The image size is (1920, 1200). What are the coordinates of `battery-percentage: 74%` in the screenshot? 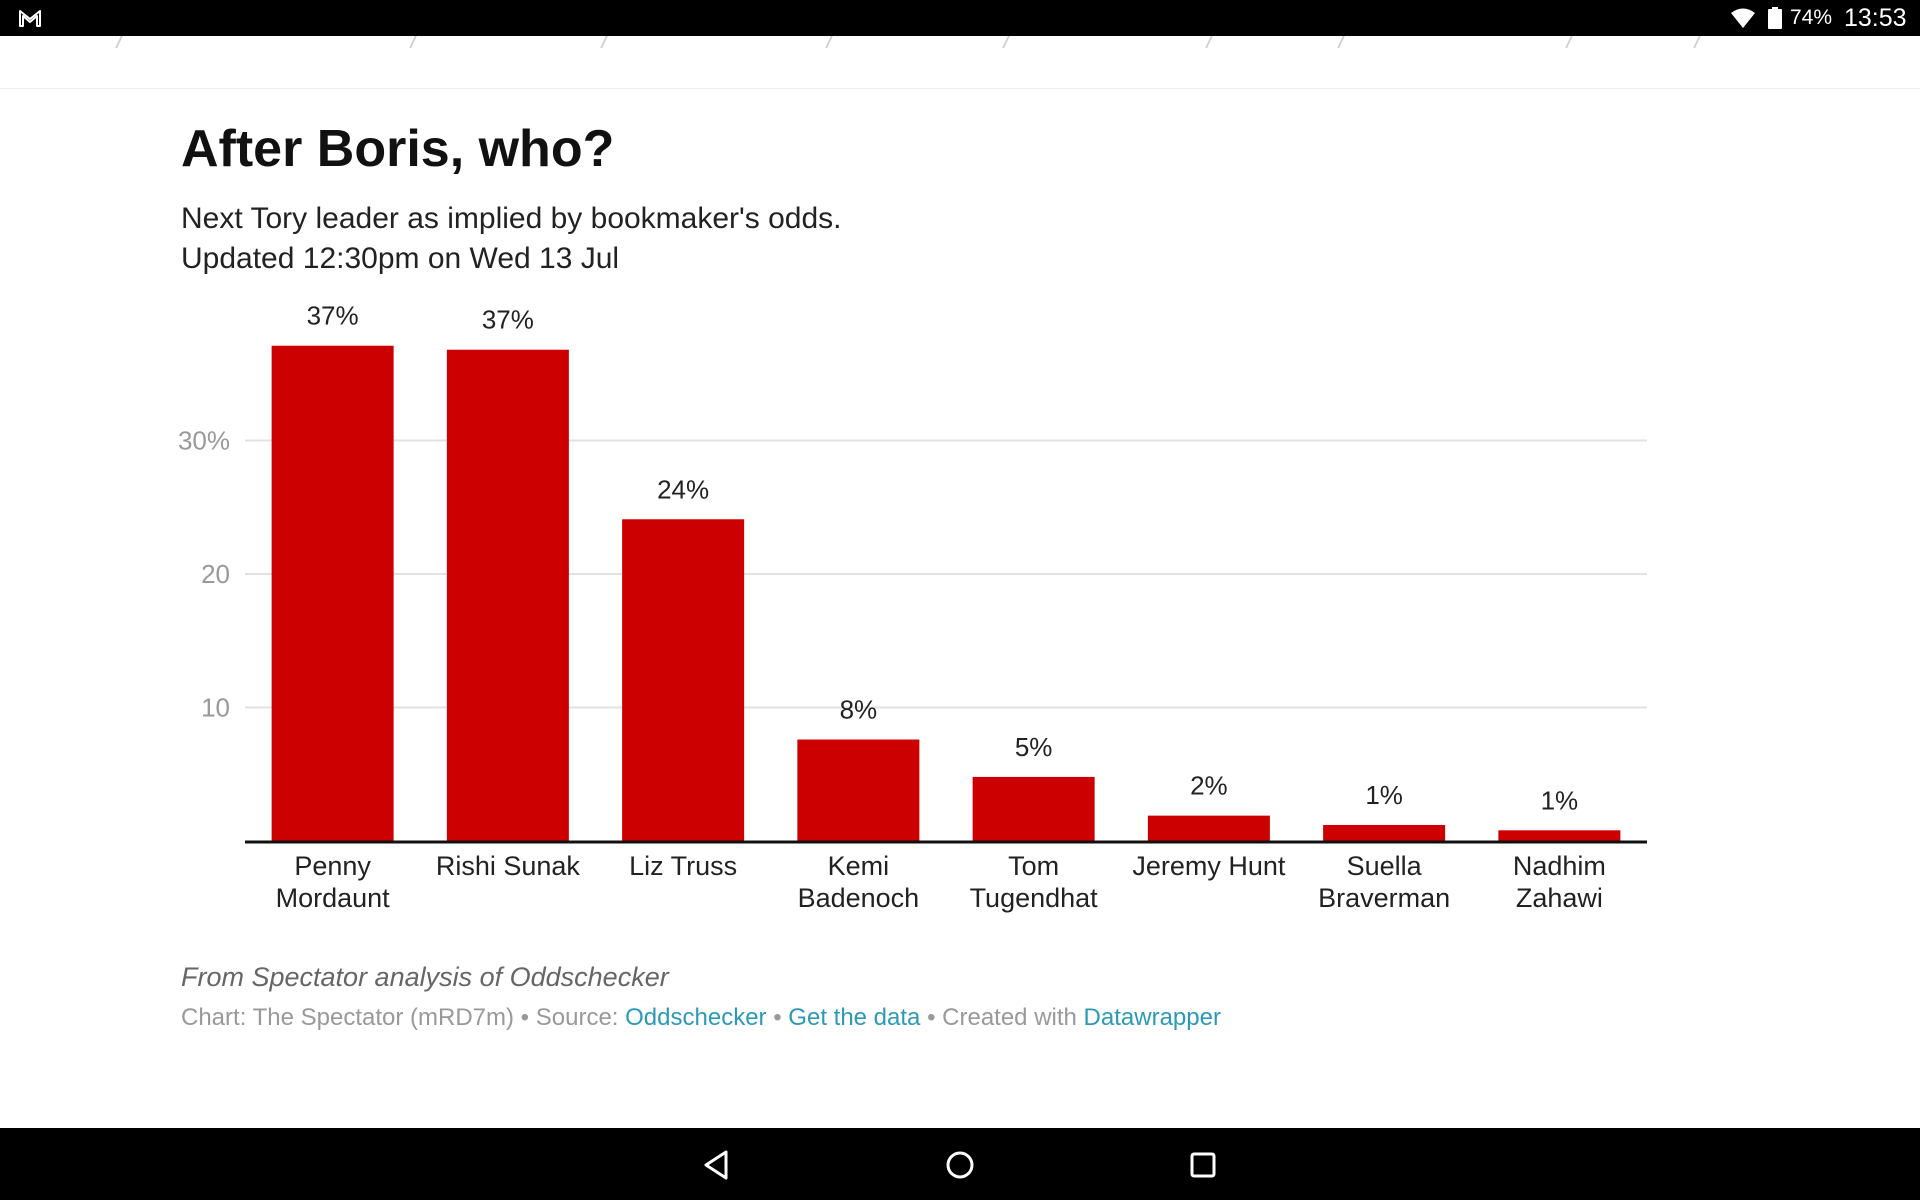 It's located at (1811, 17).